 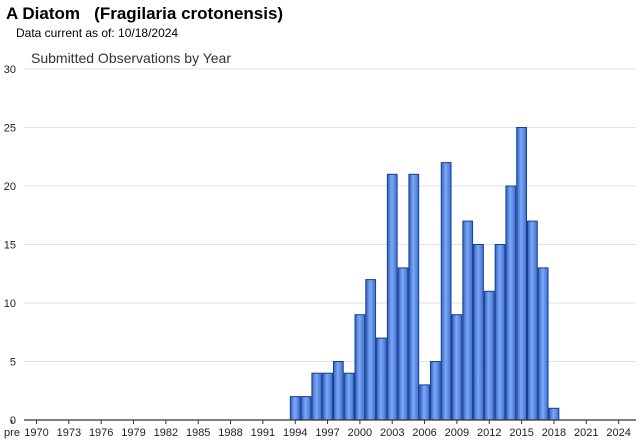 What do you see at coordinates (69, 433) in the screenshot?
I see `x-tick-label: 1973` at bounding box center [69, 433].